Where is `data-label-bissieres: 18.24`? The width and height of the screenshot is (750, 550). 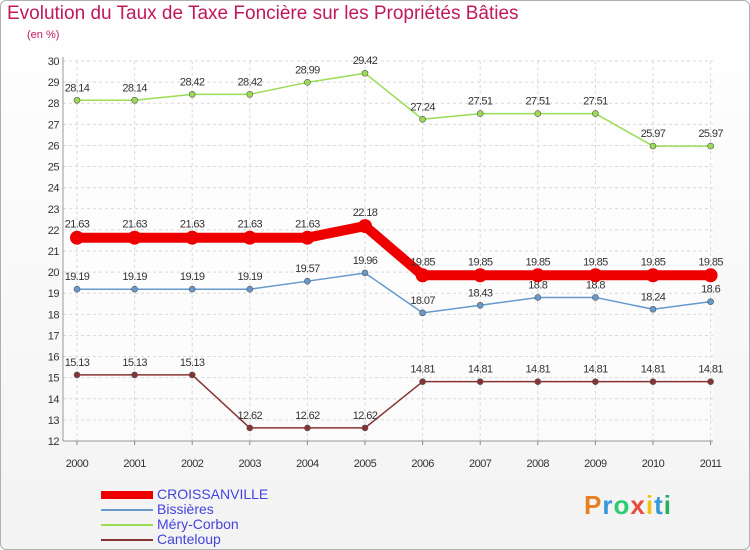 data-label-bissieres: 18.24 is located at coordinates (653, 297).